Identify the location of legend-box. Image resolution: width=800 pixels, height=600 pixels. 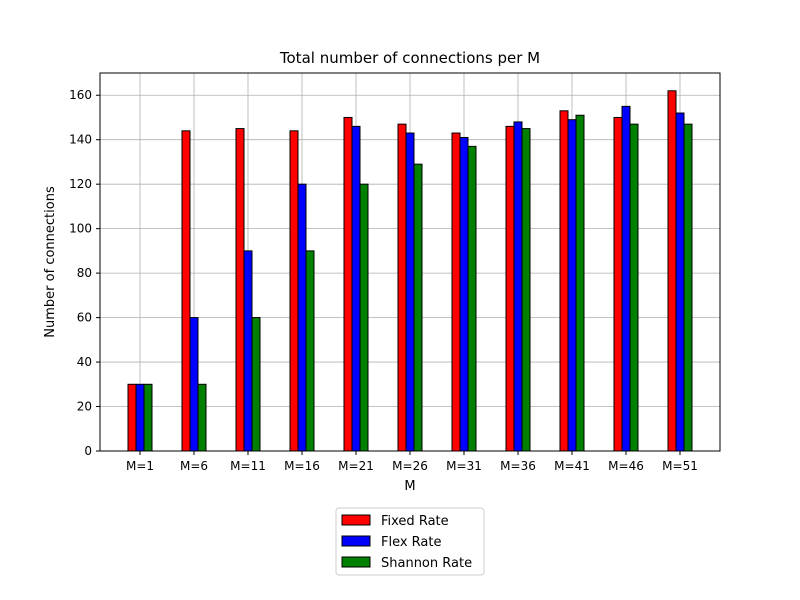
(410, 541).